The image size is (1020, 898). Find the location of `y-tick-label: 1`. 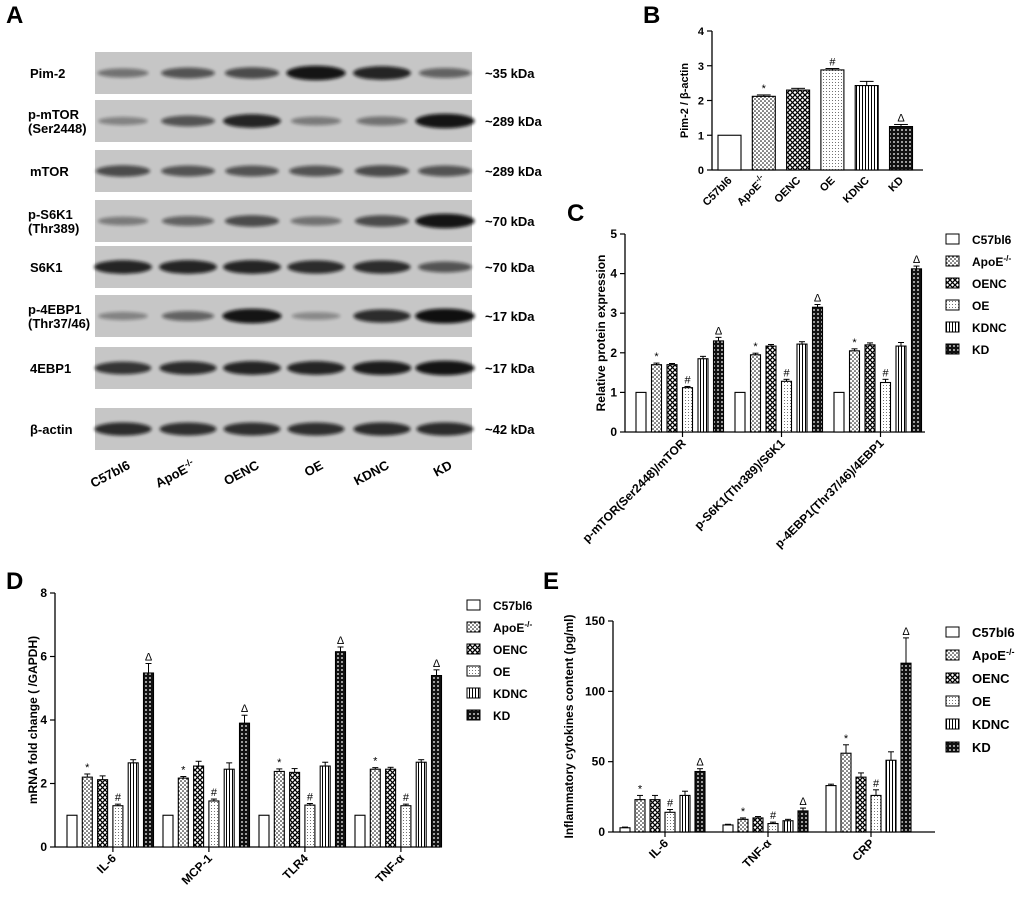

y-tick-label: 1 is located at coordinates (701, 136).